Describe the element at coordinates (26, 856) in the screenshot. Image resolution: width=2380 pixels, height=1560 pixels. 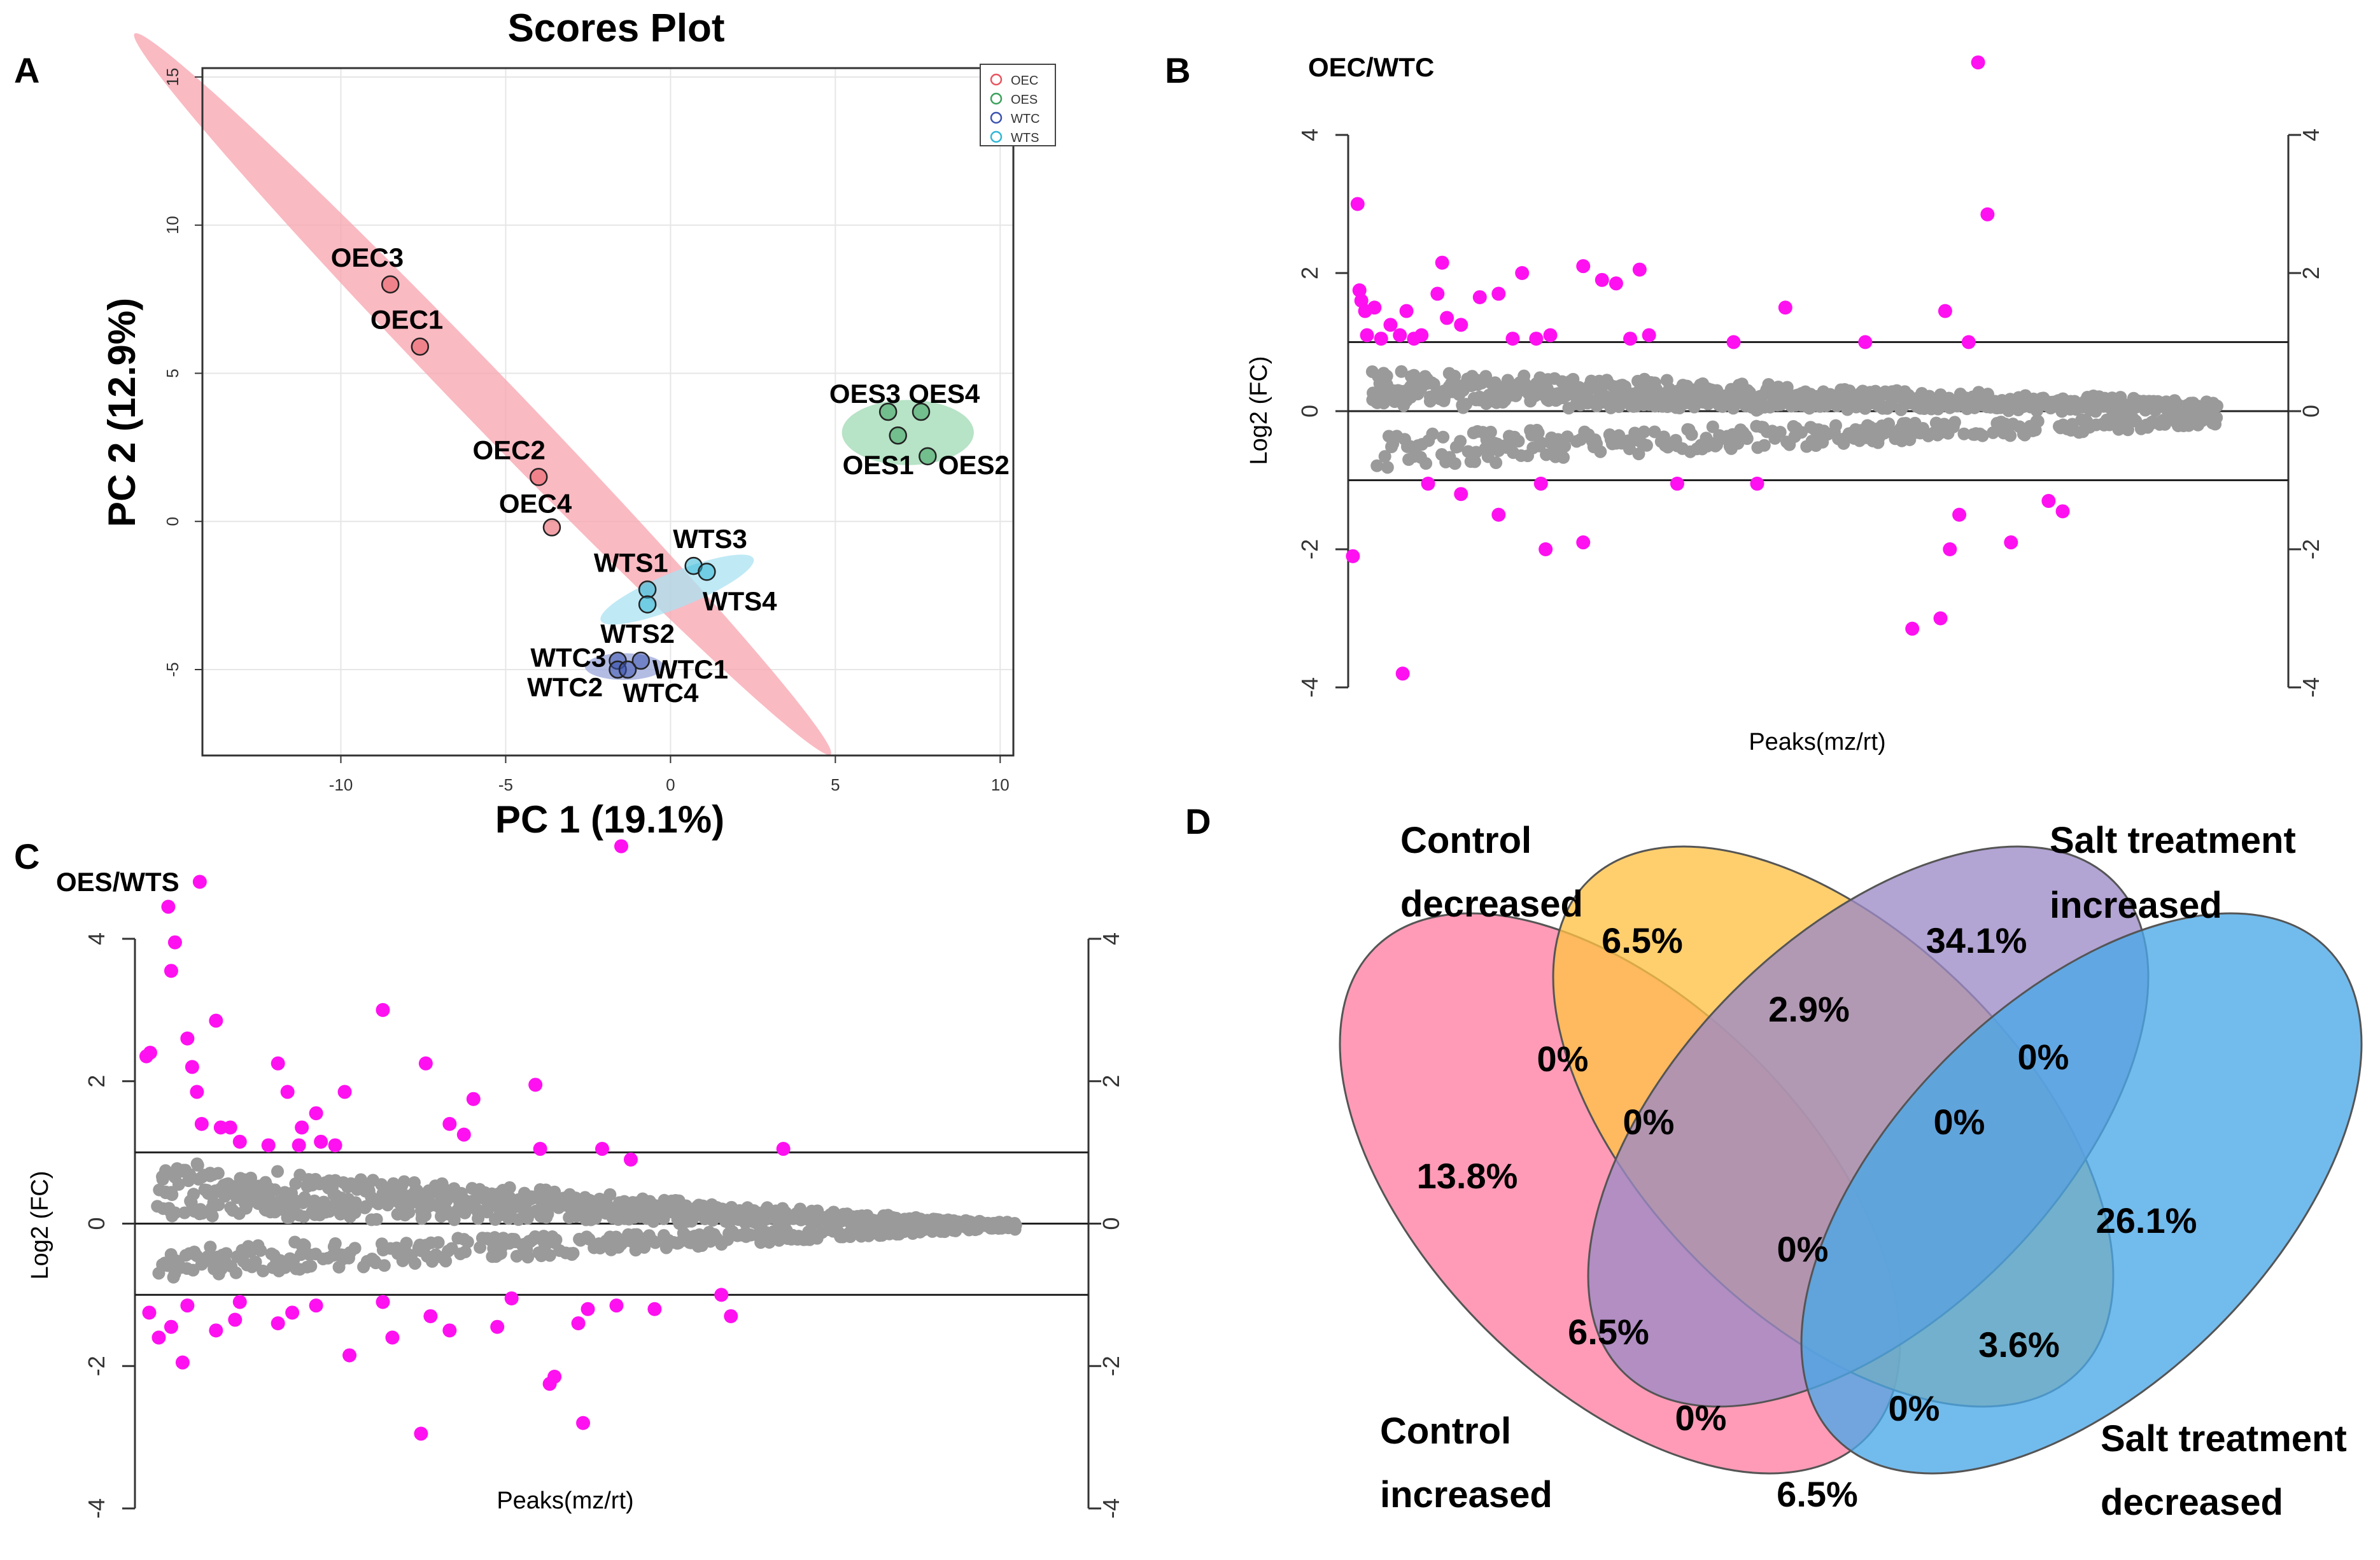
I see `panel-letter-c: C` at that location.